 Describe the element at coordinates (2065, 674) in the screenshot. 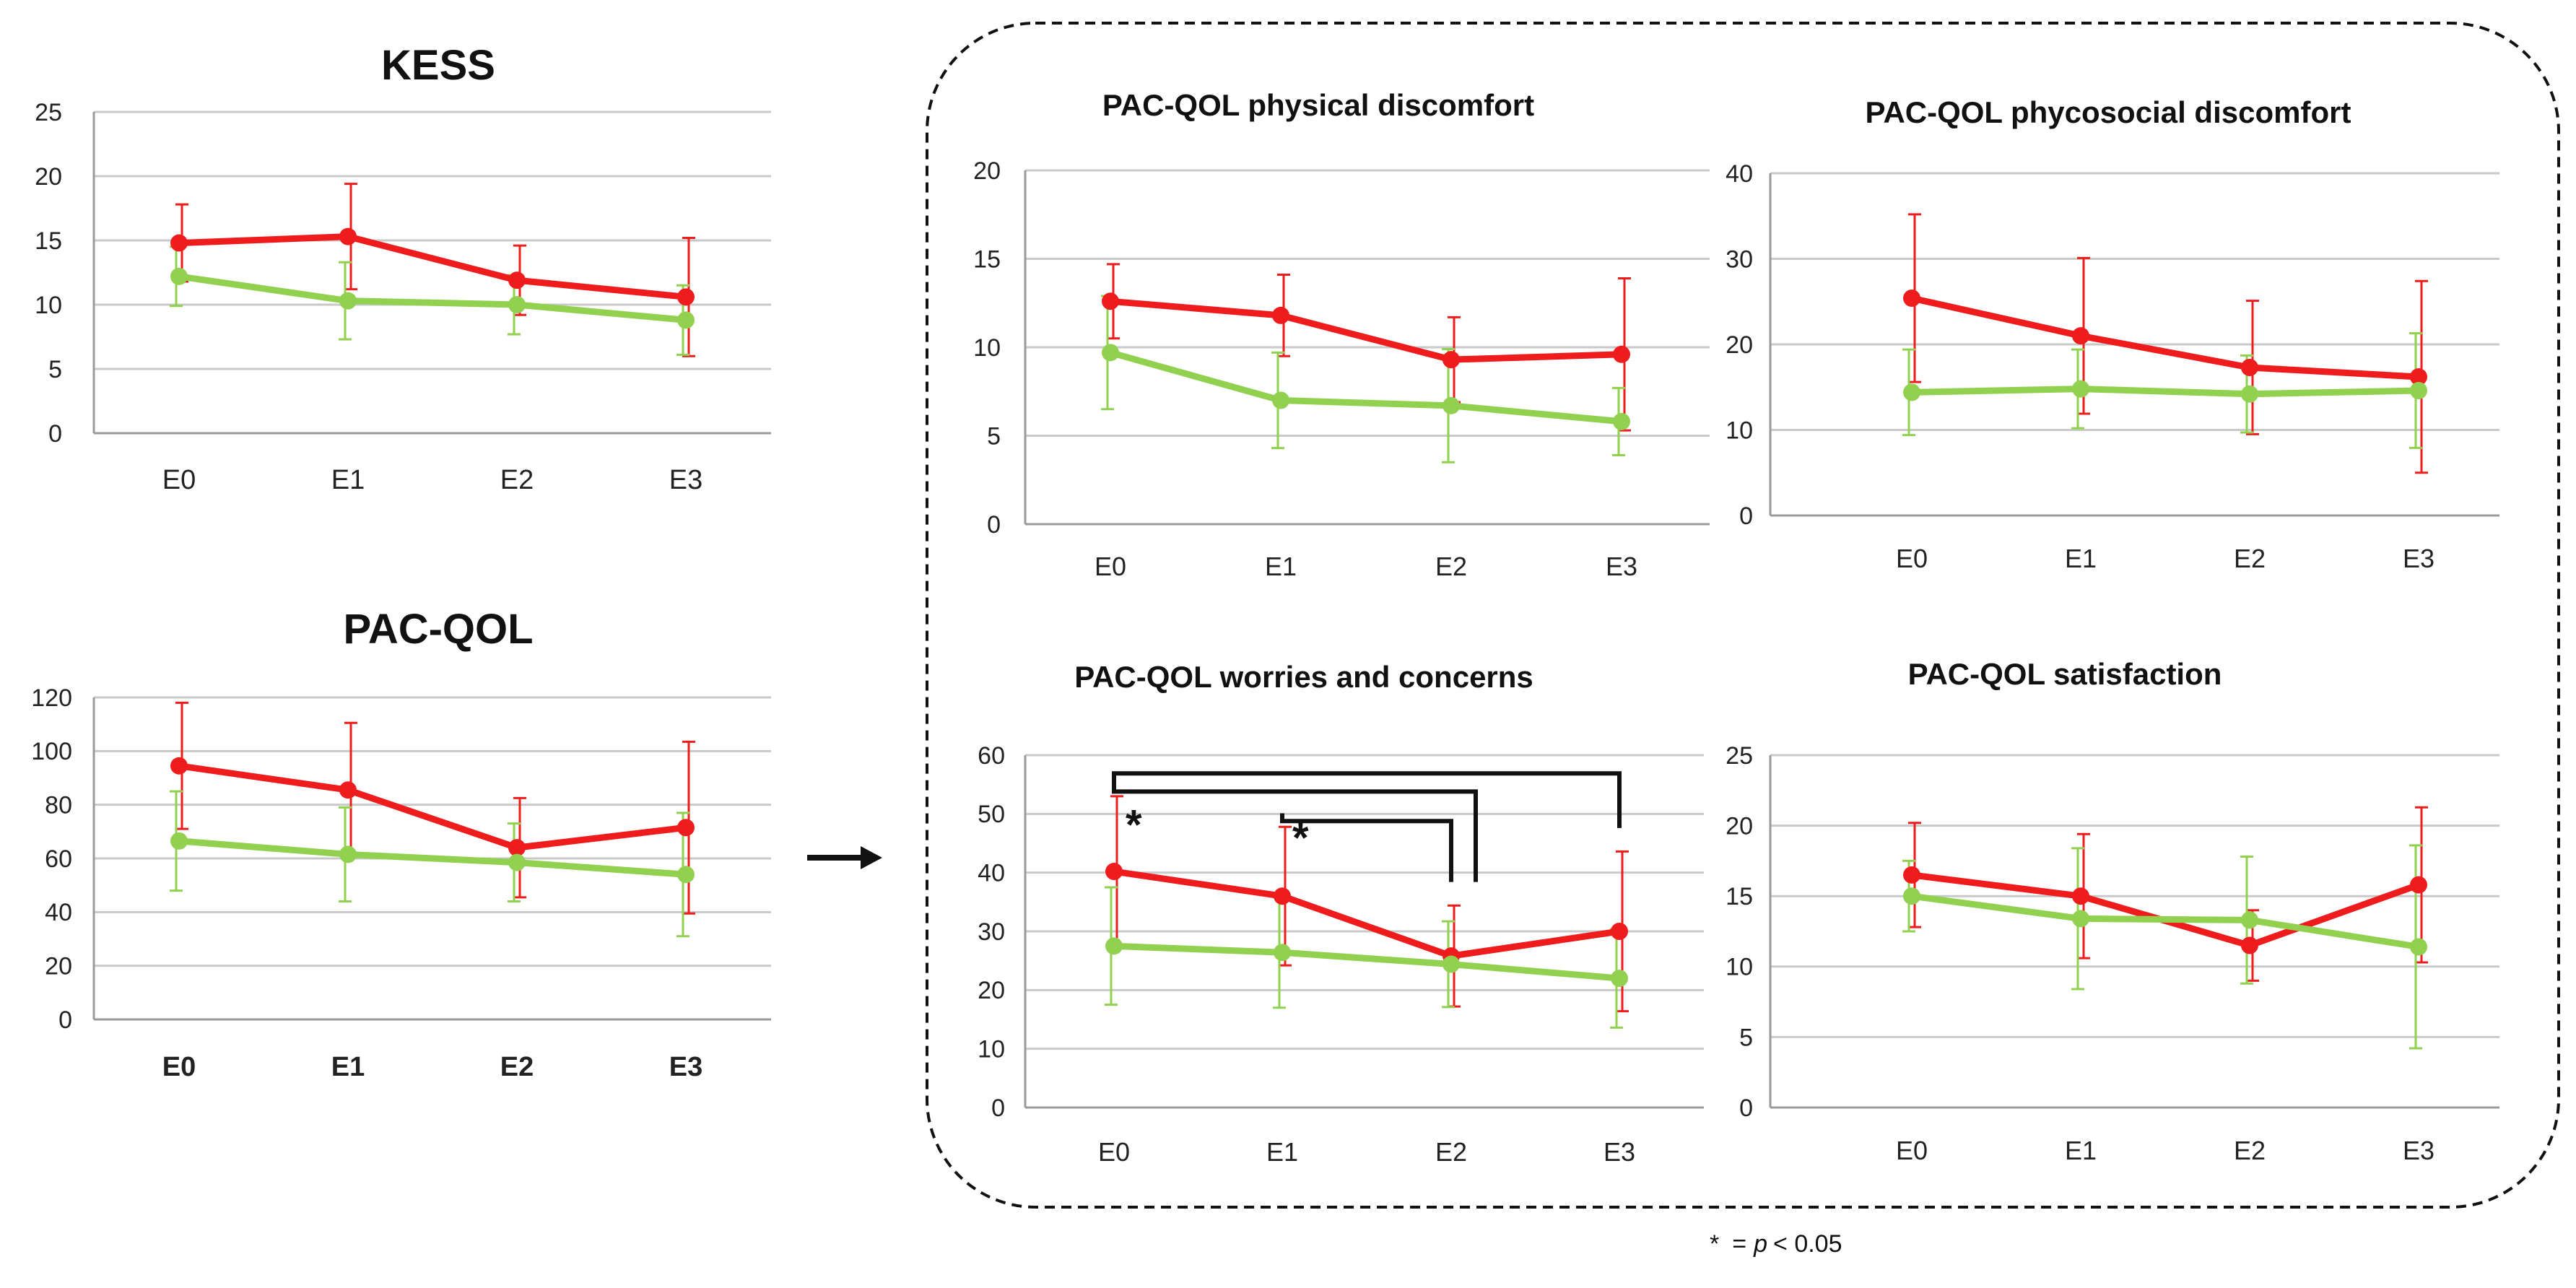

I see `chart-title: PAC-QOL satisfaction` at that location.